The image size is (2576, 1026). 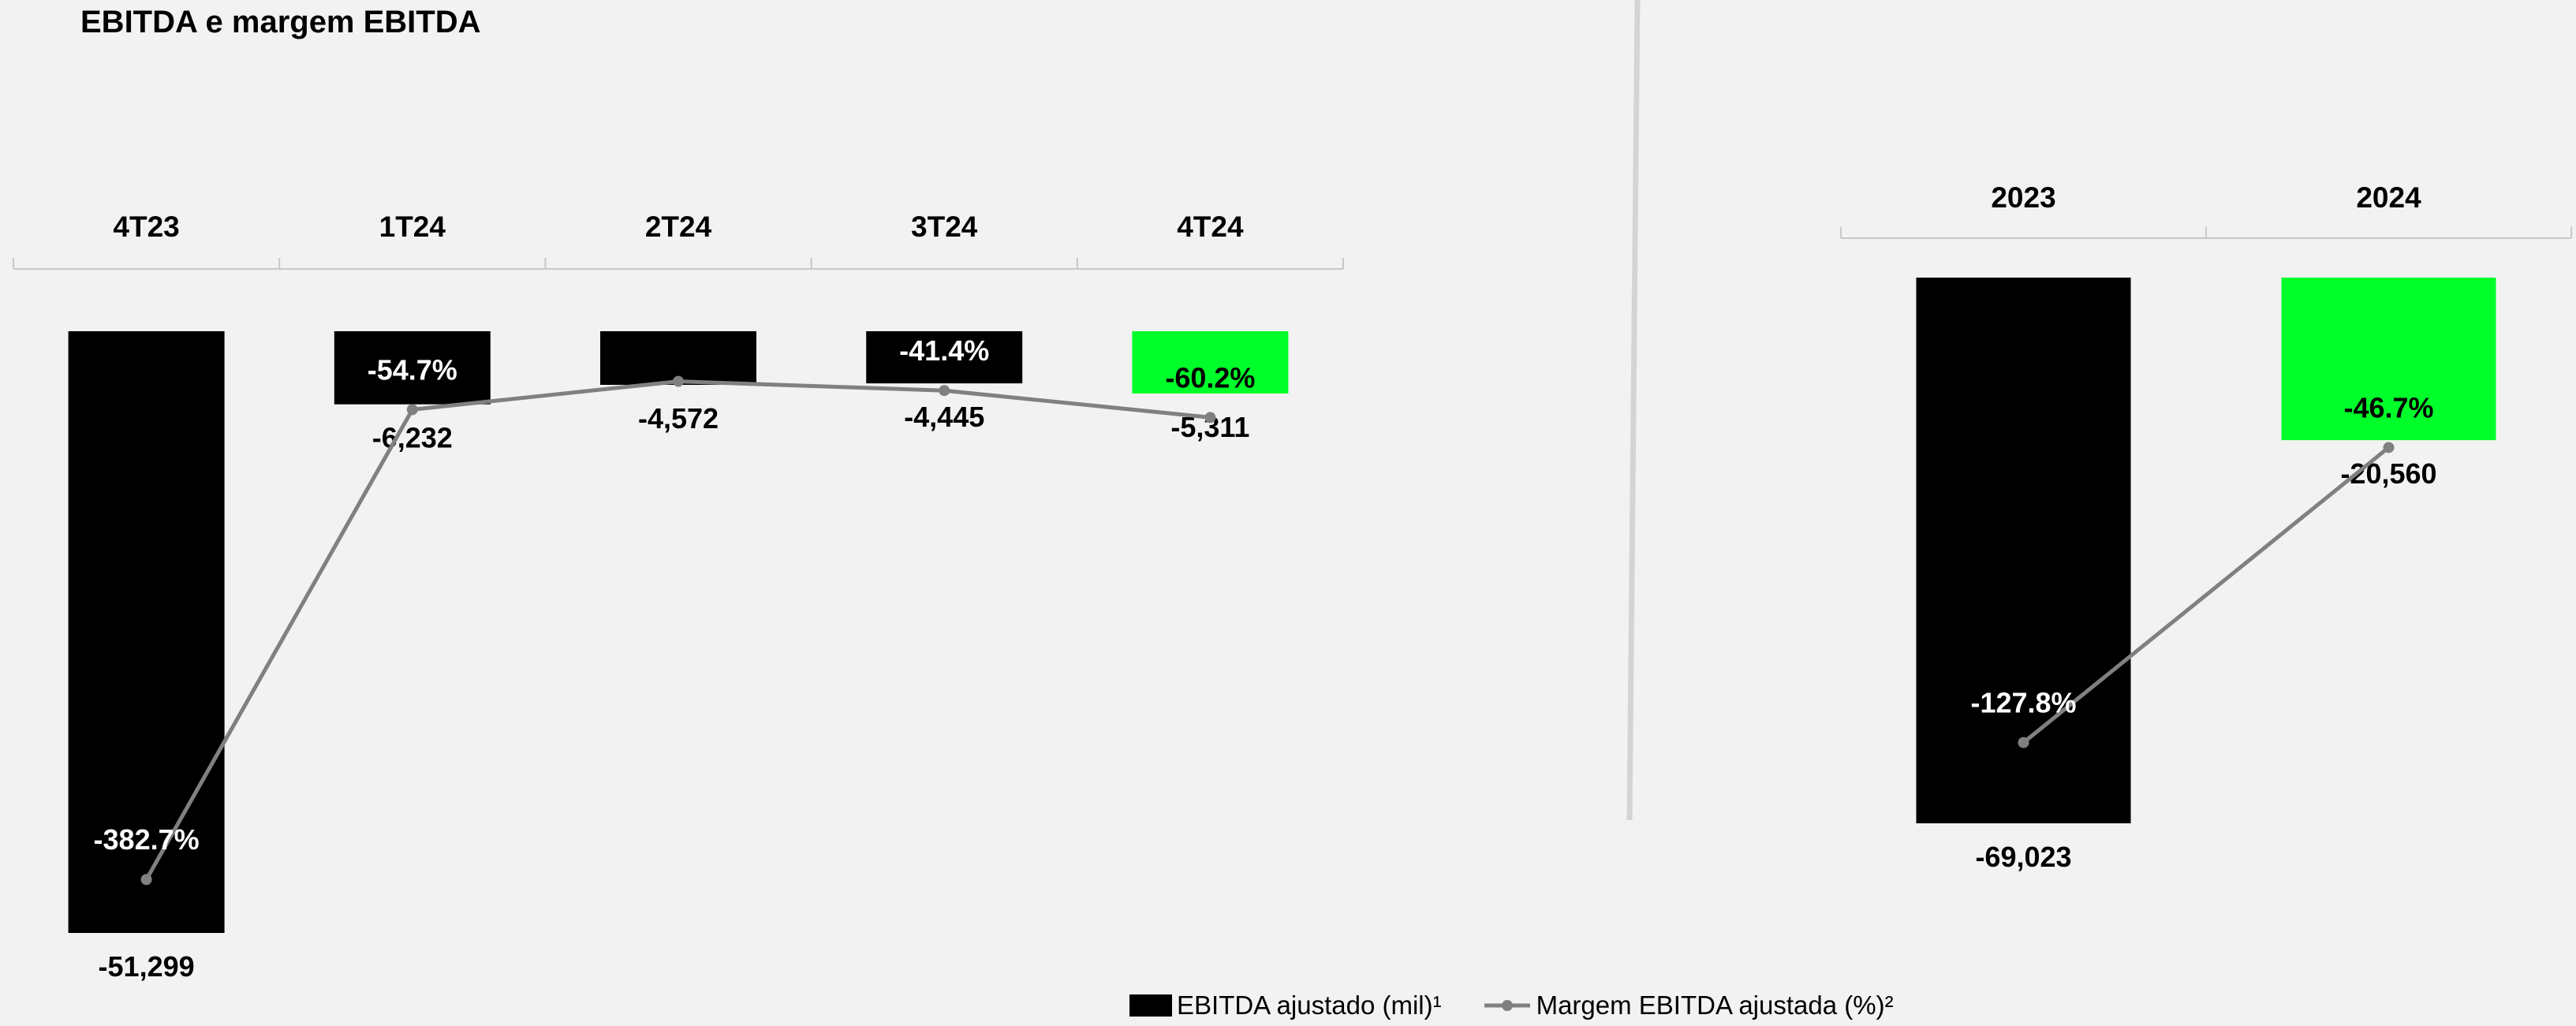 I want to click on category-label: 2T24, so click(x=678, y=227).